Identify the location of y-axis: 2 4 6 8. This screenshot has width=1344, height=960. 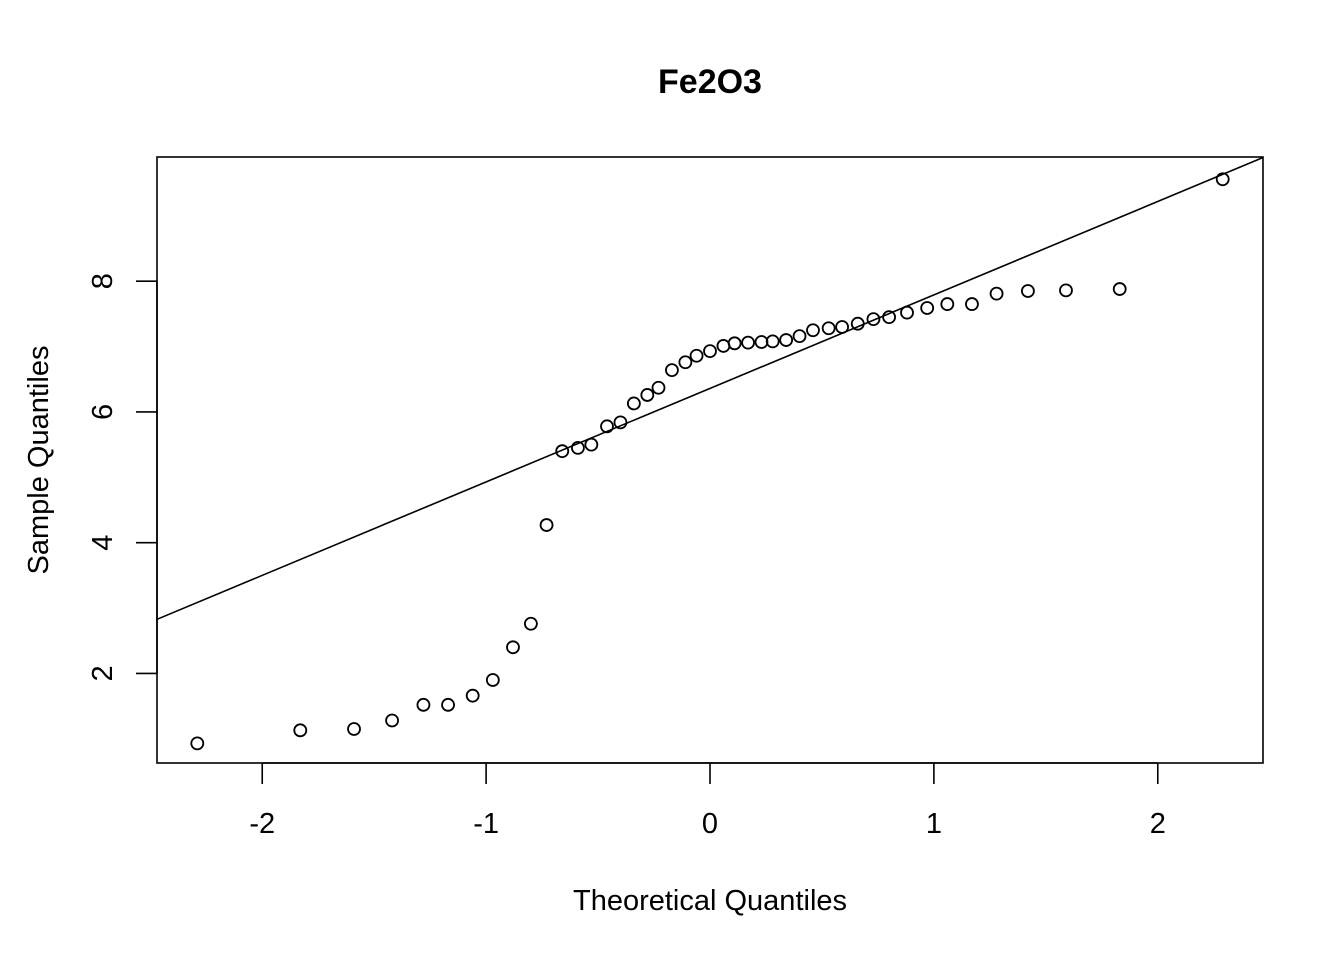
(122, 477).